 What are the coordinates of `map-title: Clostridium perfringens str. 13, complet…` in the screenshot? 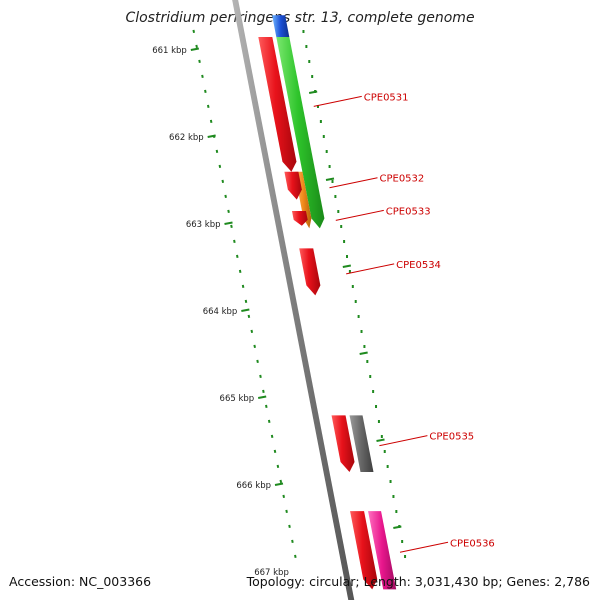 It's located at (300, 18).